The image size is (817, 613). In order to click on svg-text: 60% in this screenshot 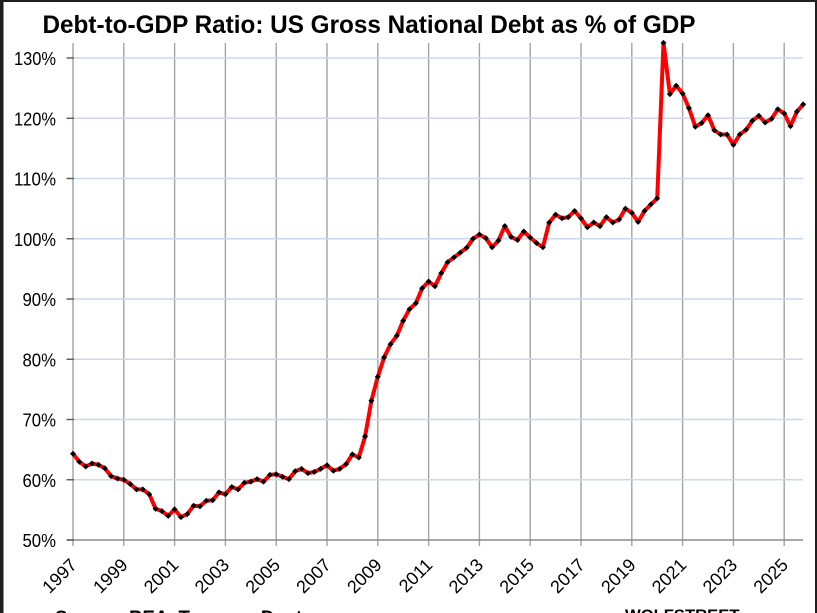, I will do `click(40, 481)`.